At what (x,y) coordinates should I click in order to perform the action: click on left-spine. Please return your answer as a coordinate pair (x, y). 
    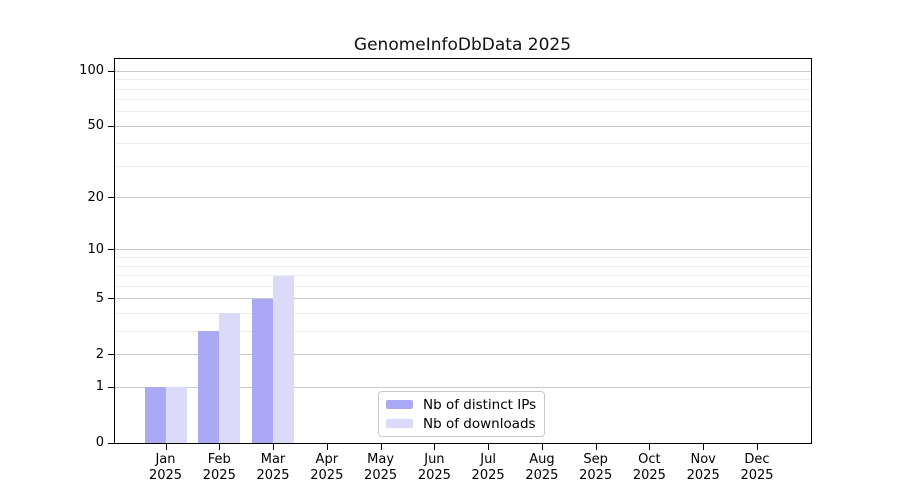
    Looking at the image, I should click on (114, 251).